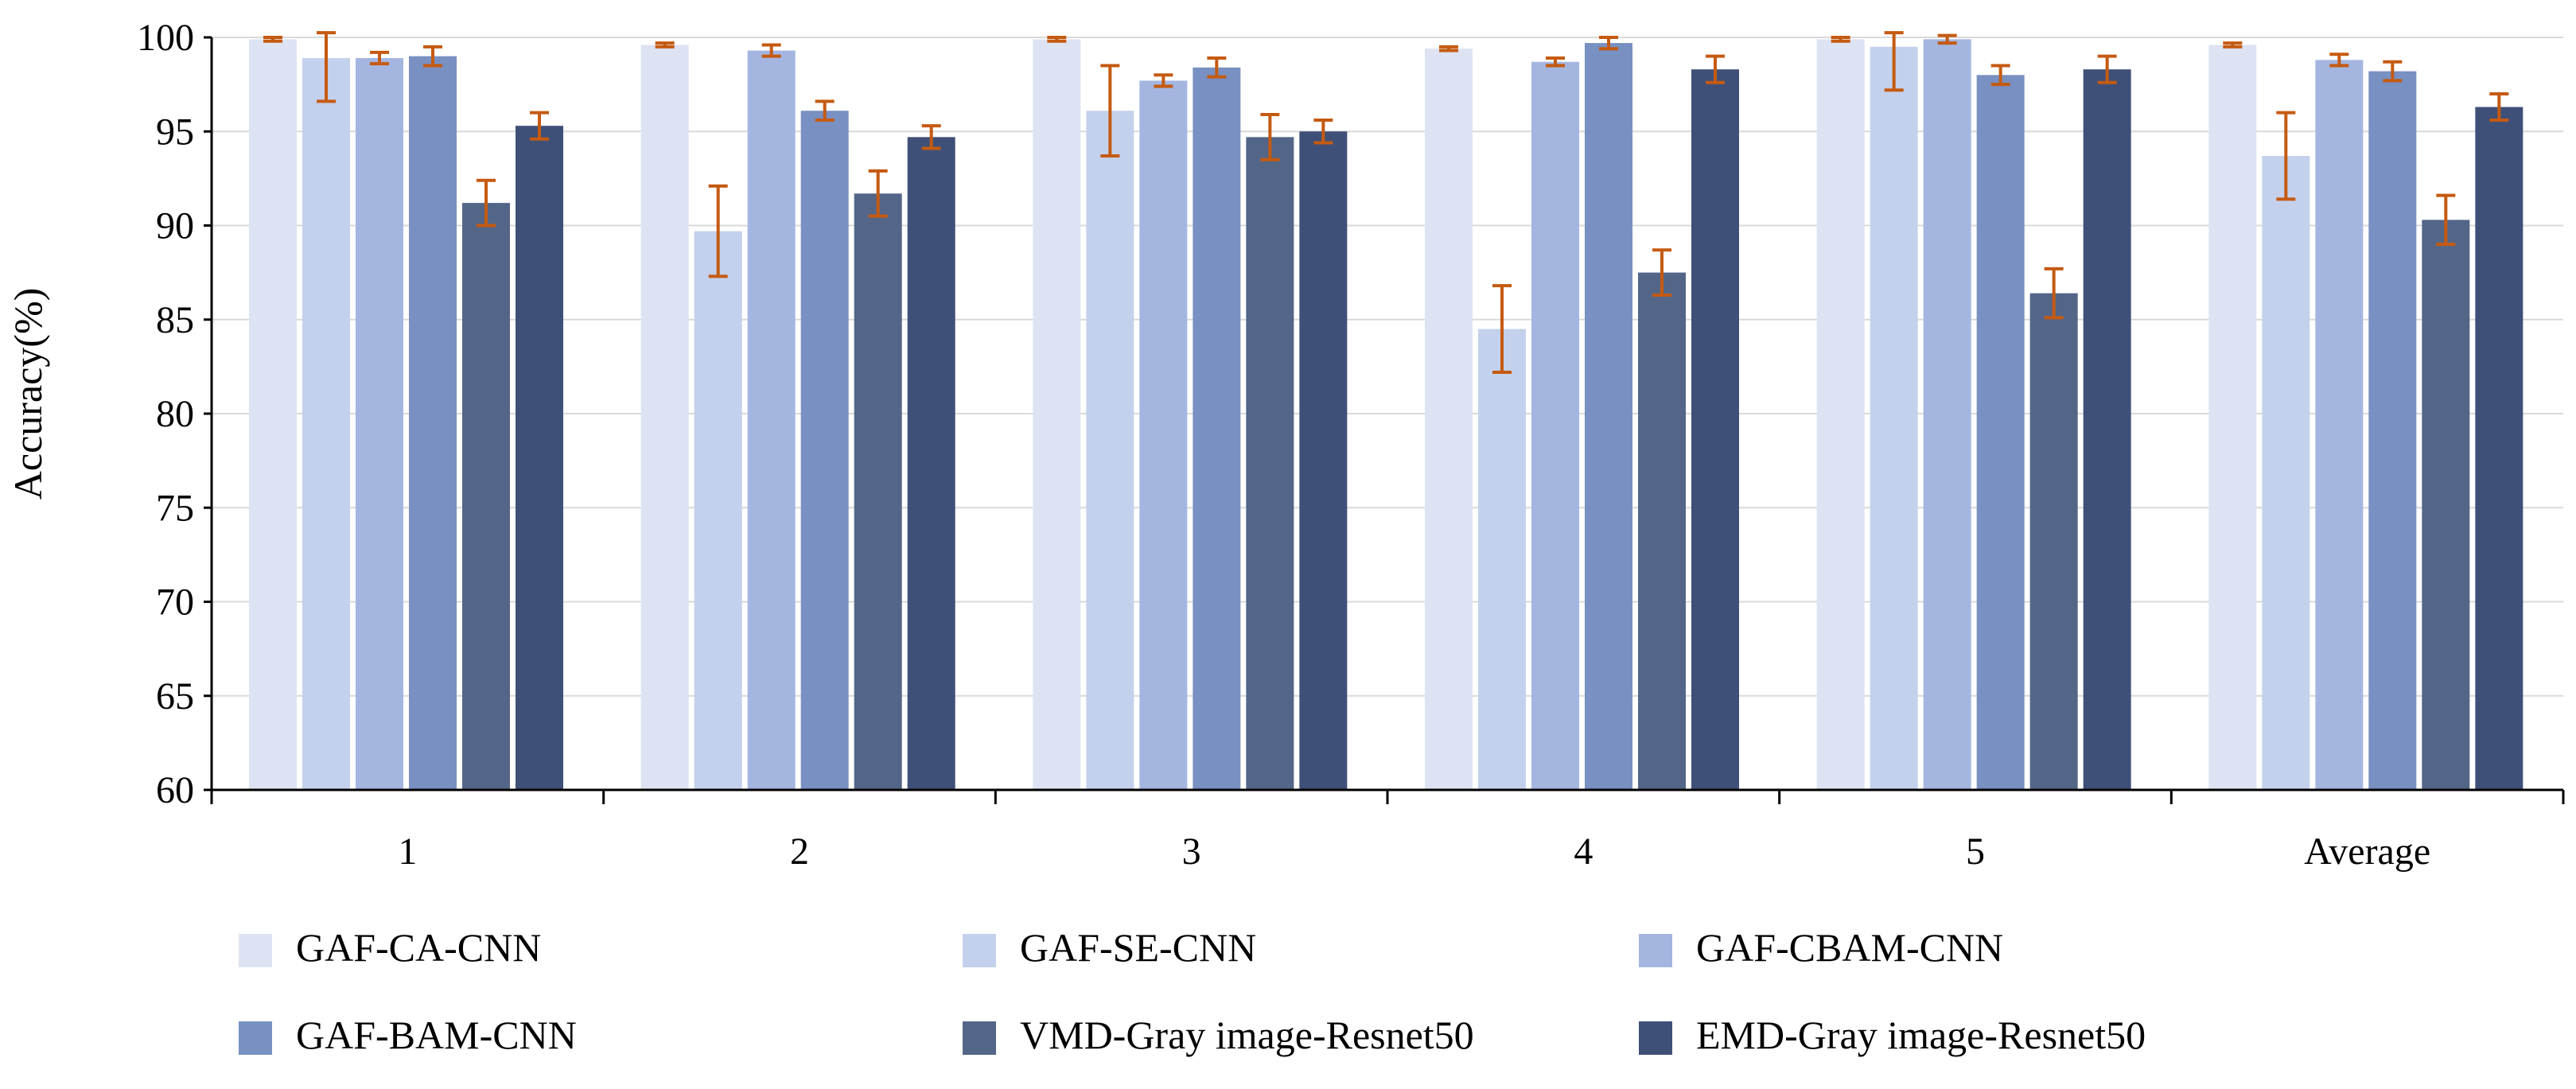 This screenshot has width=2576, height=1089. What do you see at coordinates (1850, 947) in the screenshot?
I see `legend-label: GAF-CBAM-CNN` at bounding box center [1850, 947].